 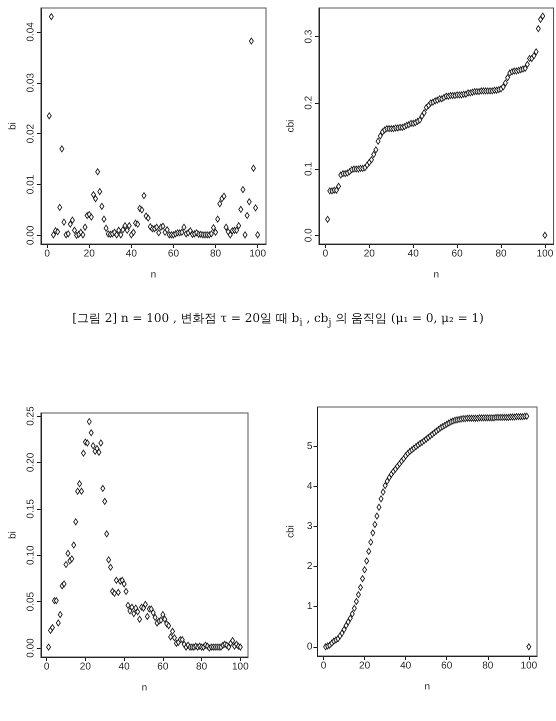 What do you see at coordinates (309, 566) in the screenshot?
I see `y-tick-label: 2` at bounding box center [309, 566].